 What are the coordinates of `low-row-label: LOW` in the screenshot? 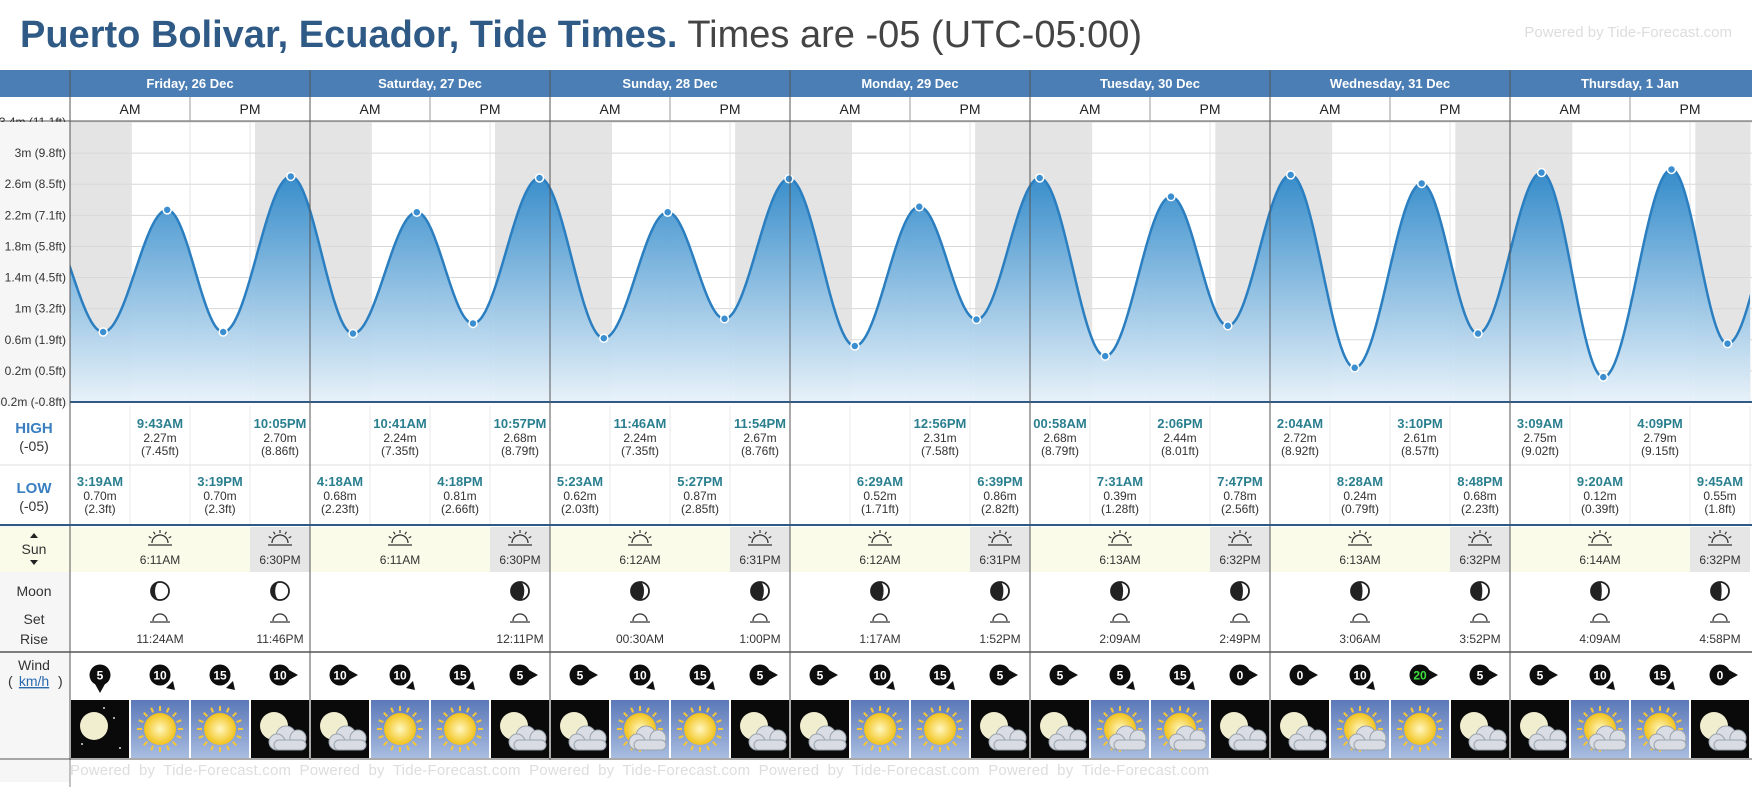 It's located at (35, 488).